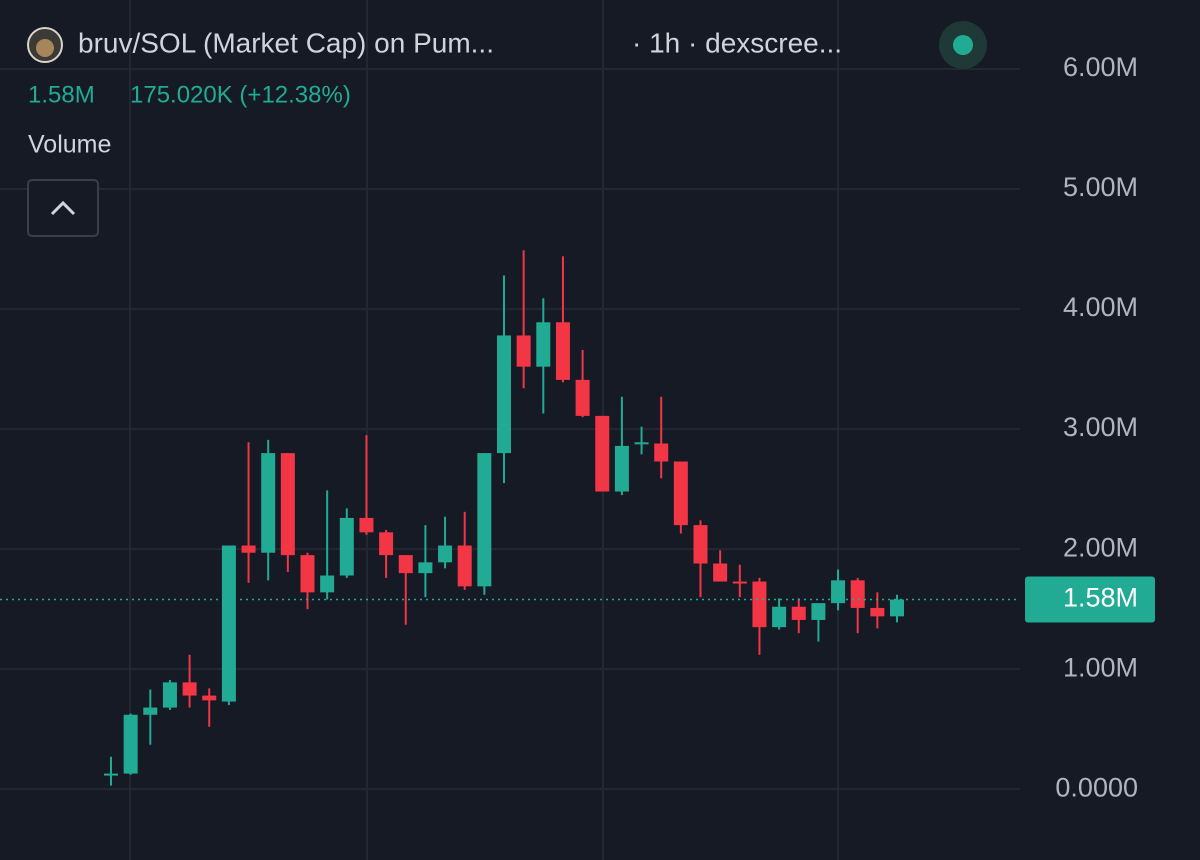  What do you see at coordinates (1100, 307) in the screenshot?
I see `y-tick-label: 4.00M` at bounding box center [1100, 307].